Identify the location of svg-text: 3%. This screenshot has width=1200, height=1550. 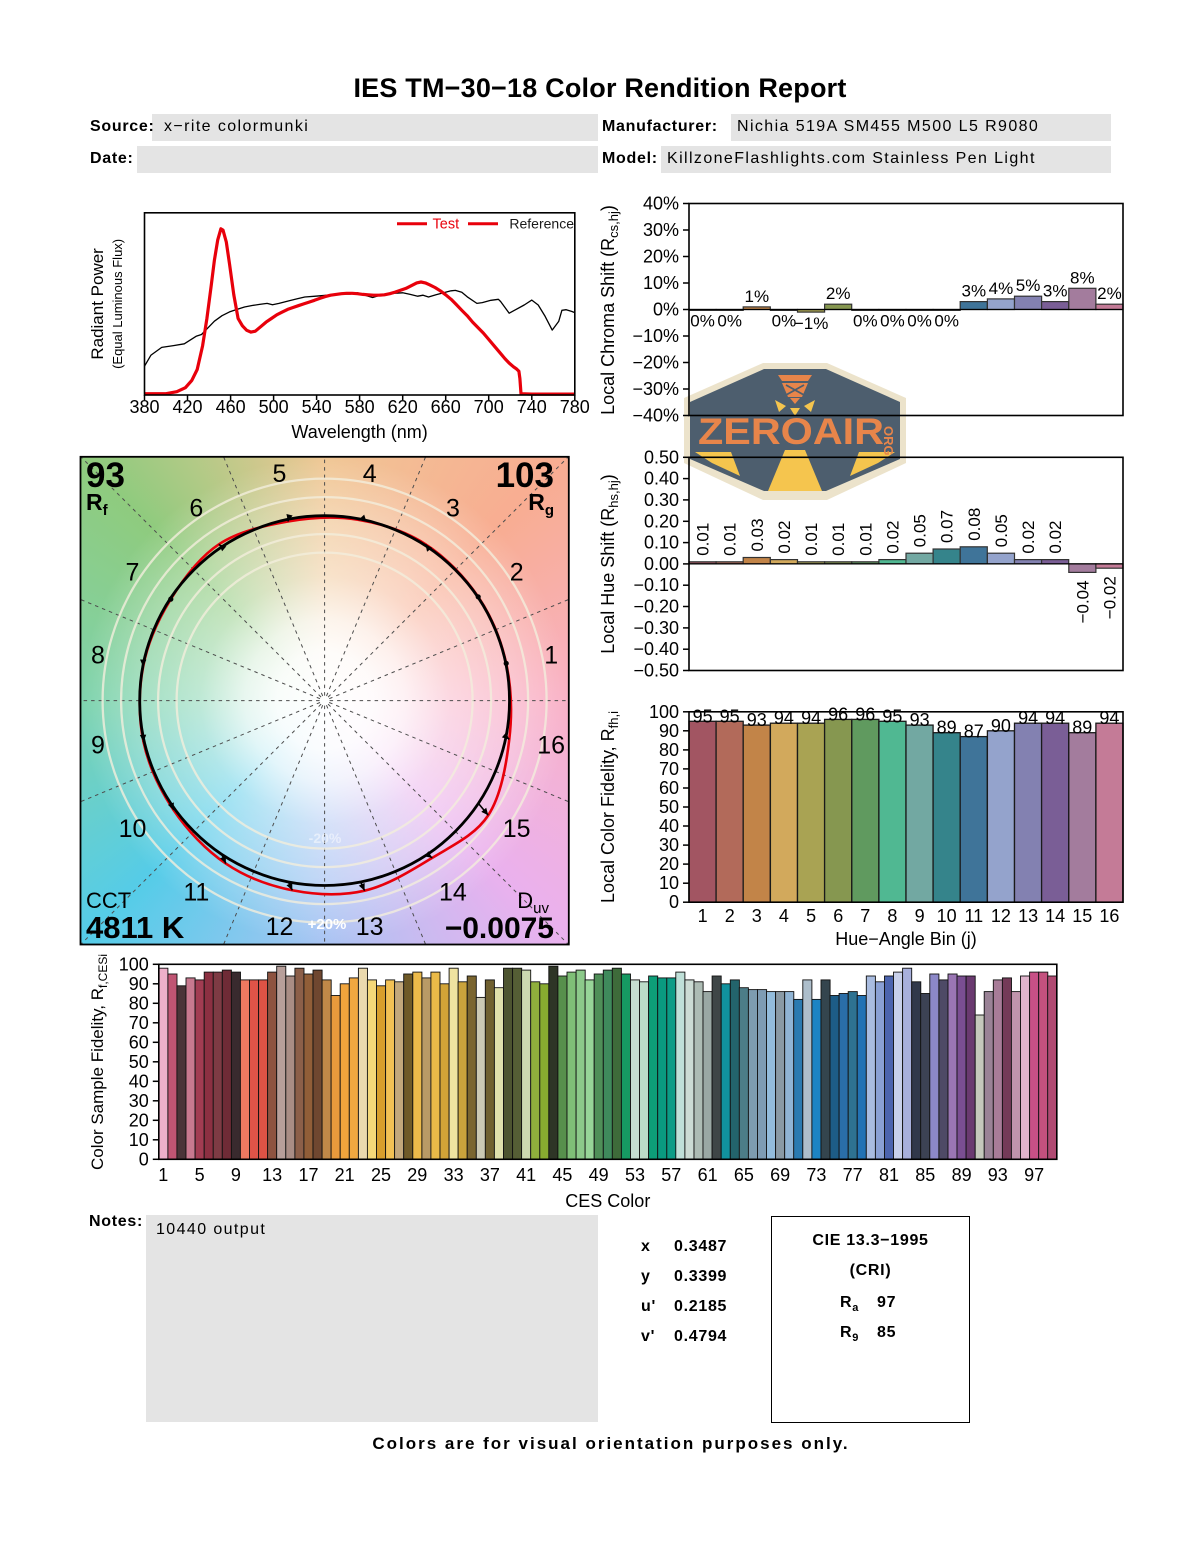
(974, 291).